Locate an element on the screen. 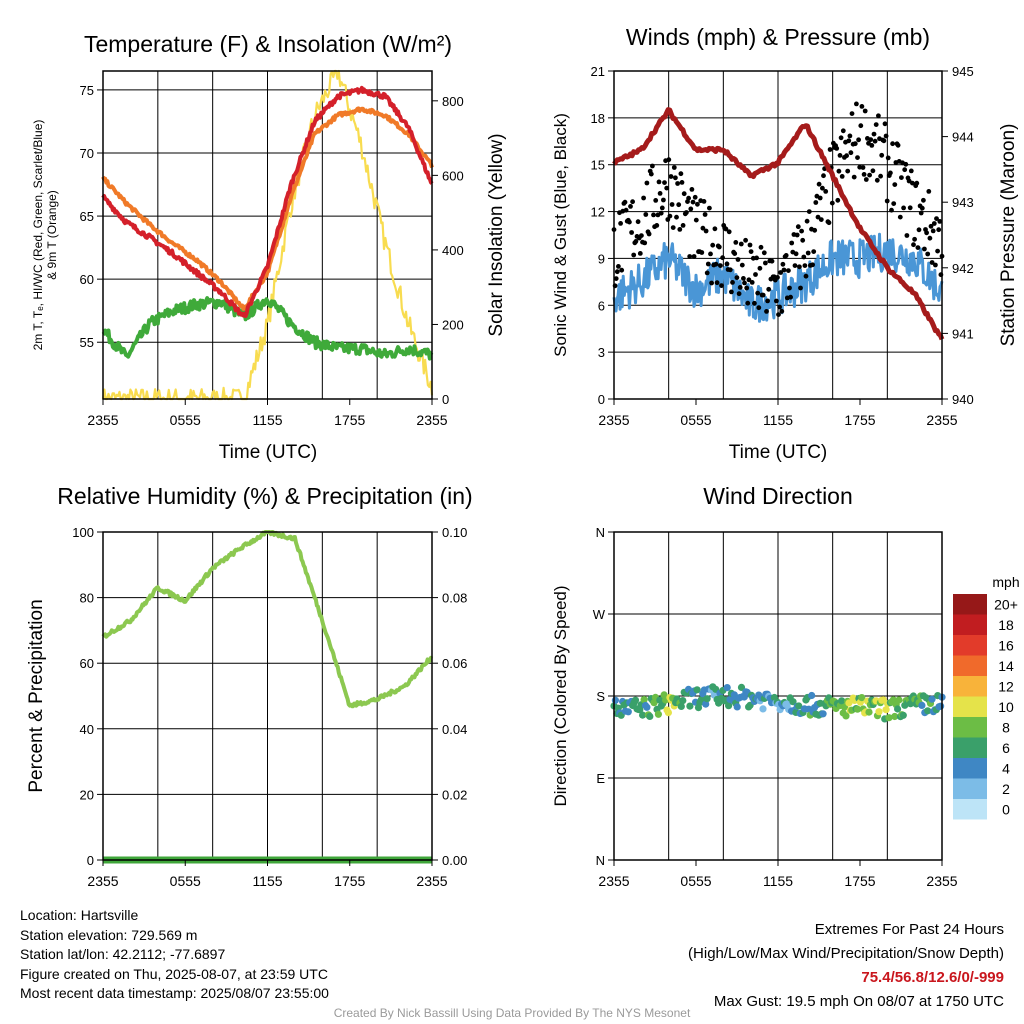  x-tick-label: 1155 is located at coordinates (778, 881).